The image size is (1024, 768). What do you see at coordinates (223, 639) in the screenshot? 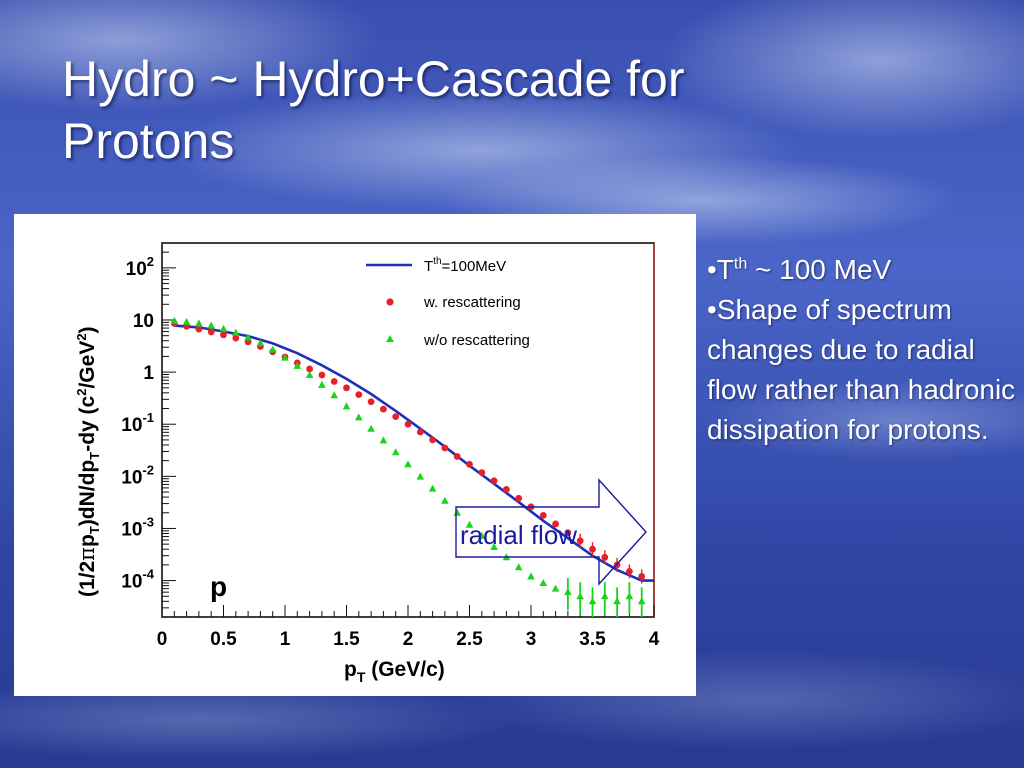
I see `x-tick-label: 0.5` at bounding box center [223, 639].